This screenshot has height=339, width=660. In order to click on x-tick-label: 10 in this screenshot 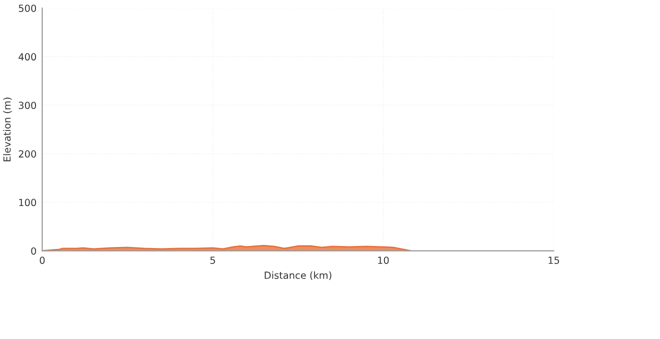, I will do `click(383, 260)`.